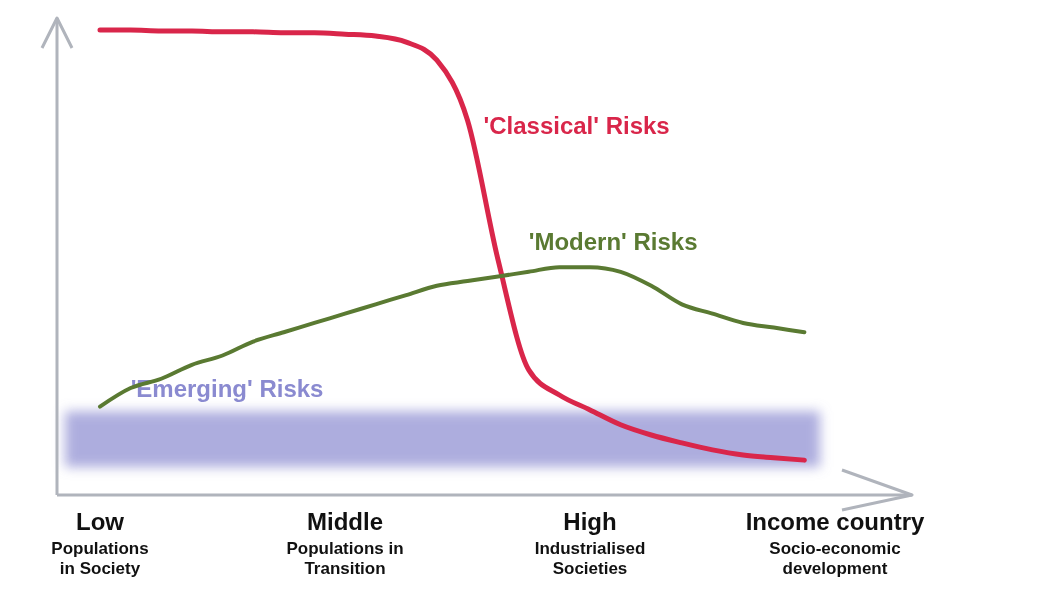 This screenshot has height=612, width=1050. I want to click on x-tick-label: High Industrialised Societies, so click(590, 543).